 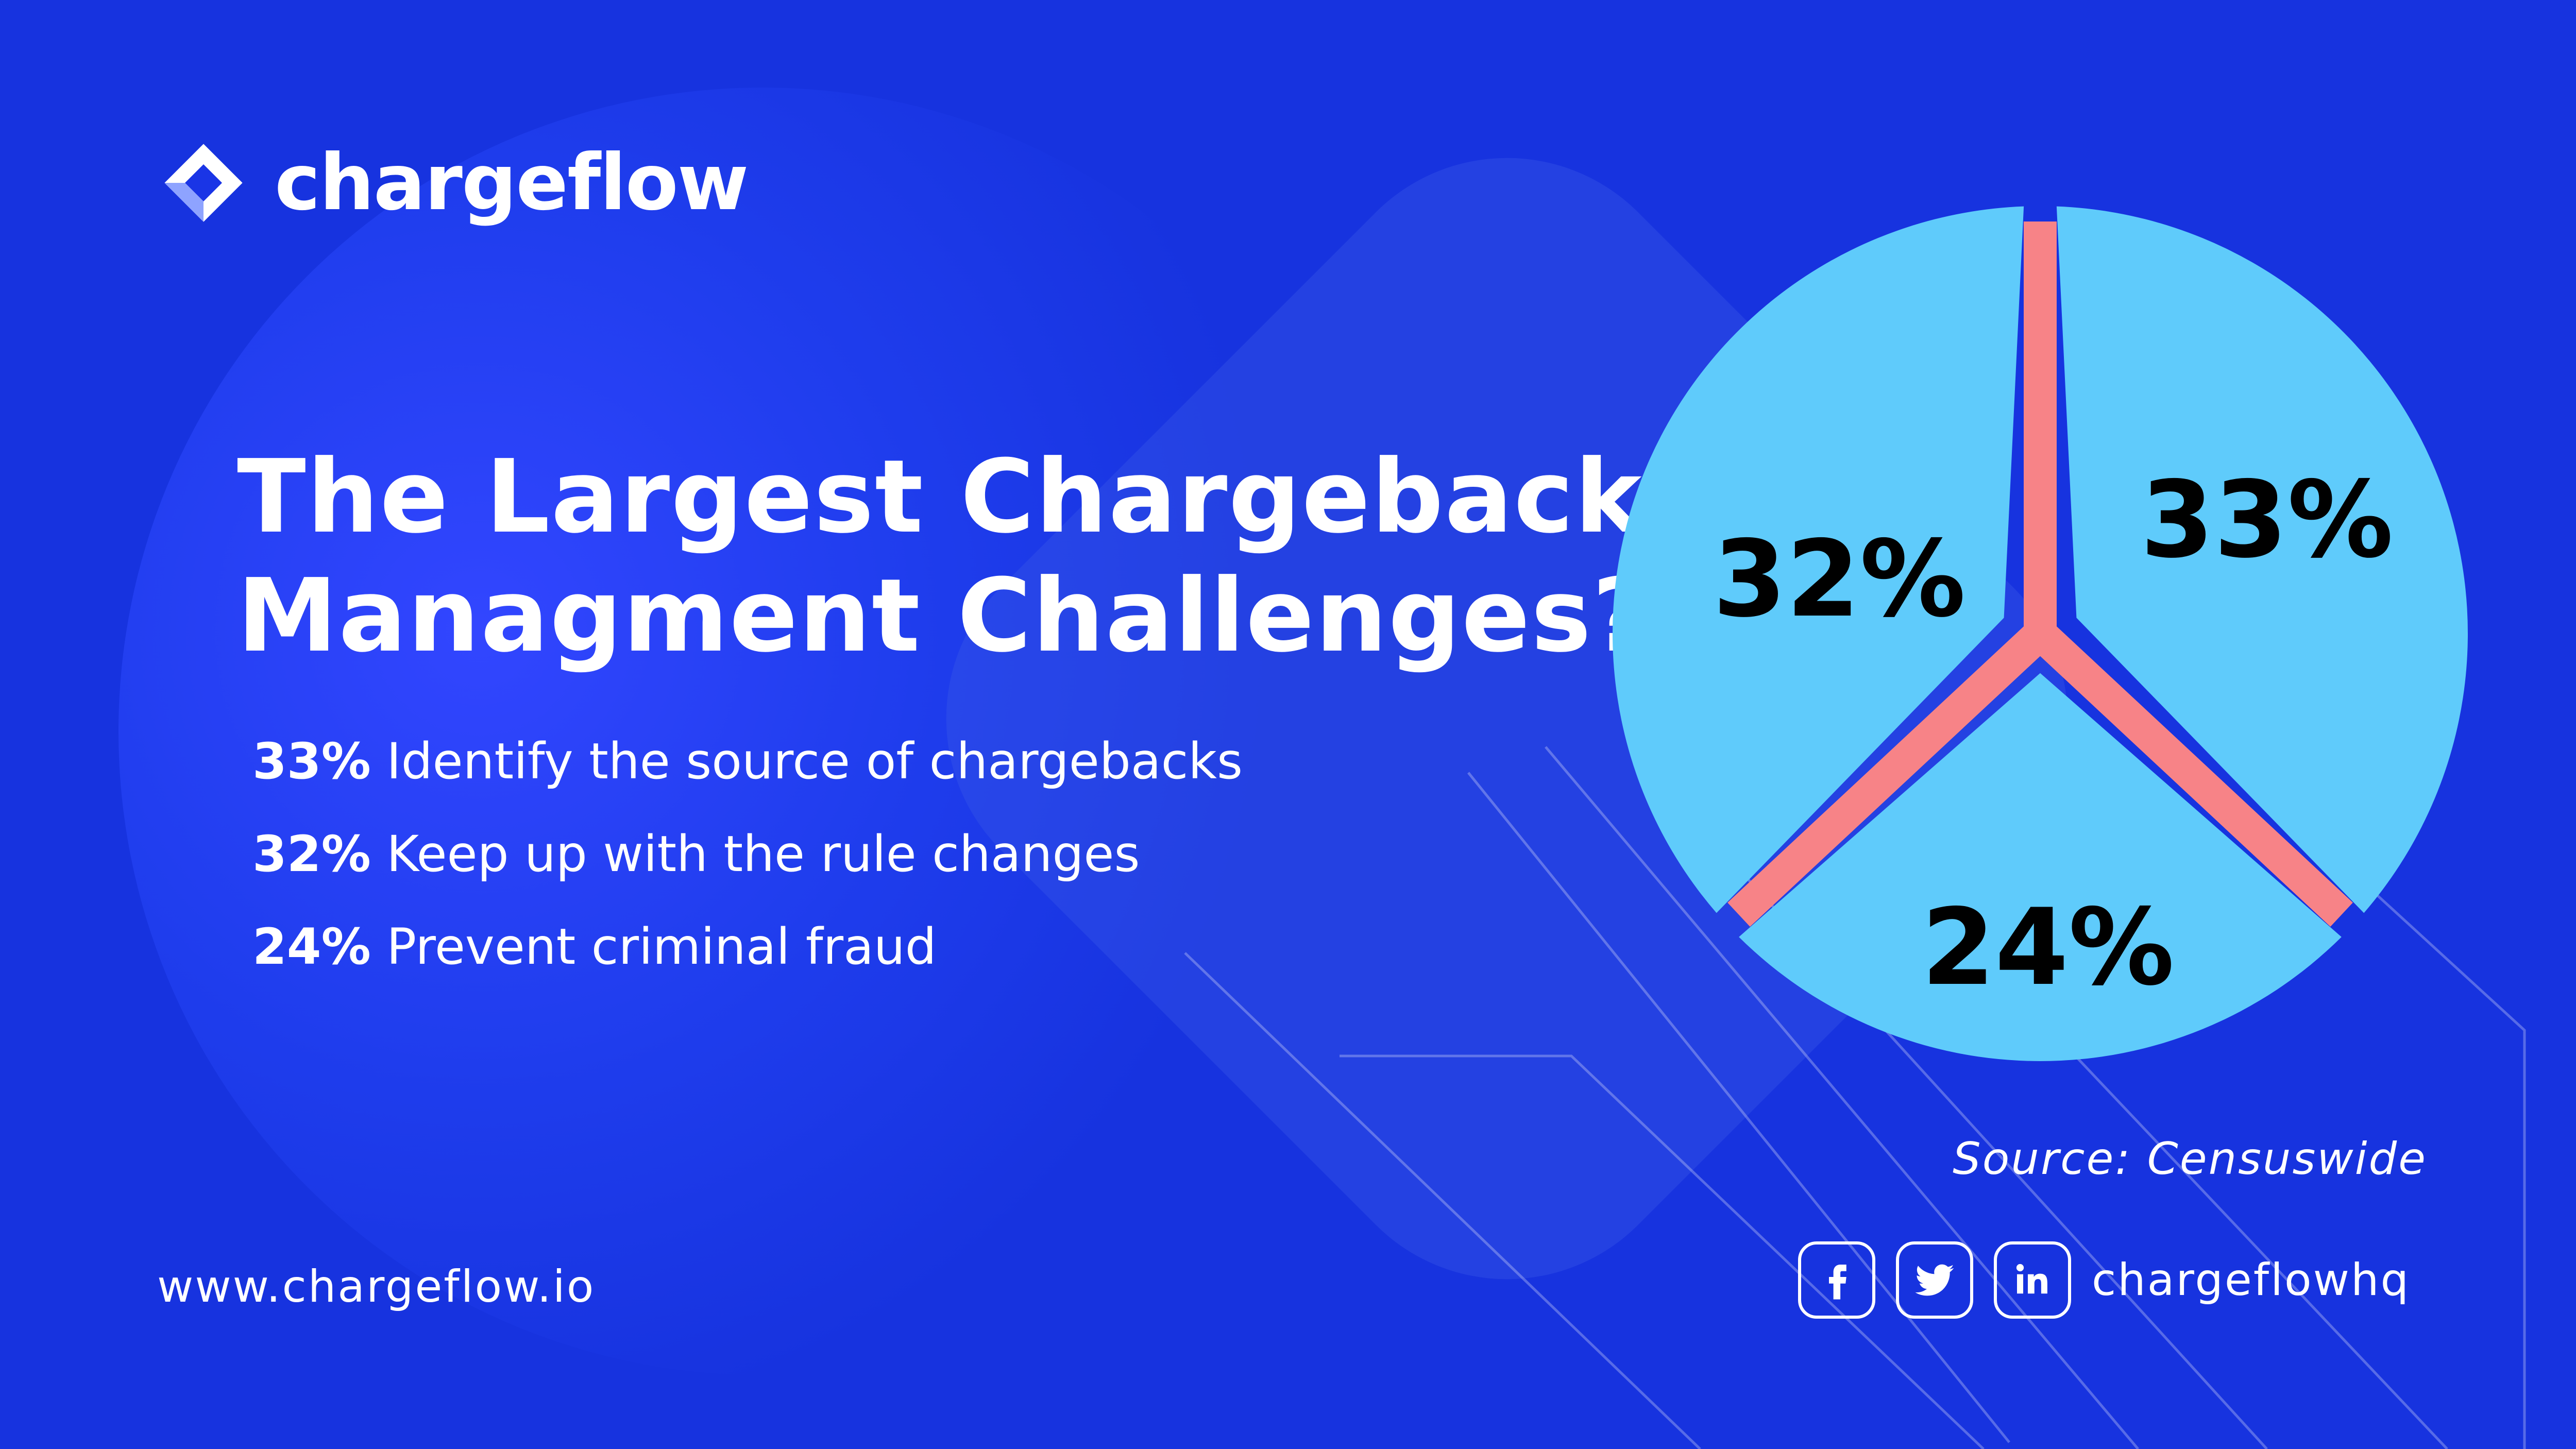 I want to click on chargeflow-logo-icon, so click(x=203, y=183).